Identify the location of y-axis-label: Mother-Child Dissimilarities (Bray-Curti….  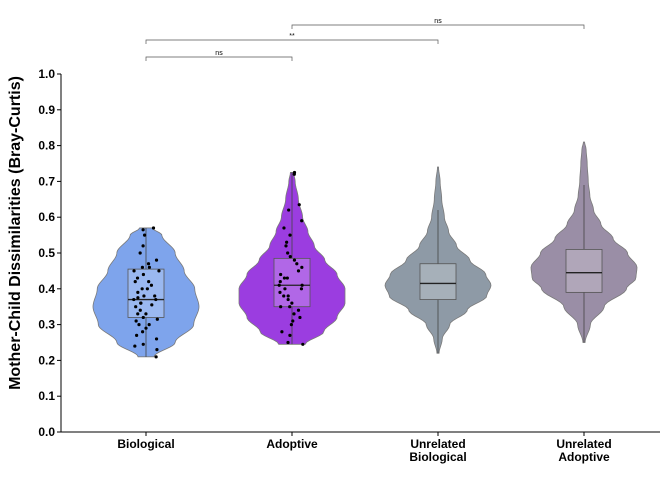
(15, 233).